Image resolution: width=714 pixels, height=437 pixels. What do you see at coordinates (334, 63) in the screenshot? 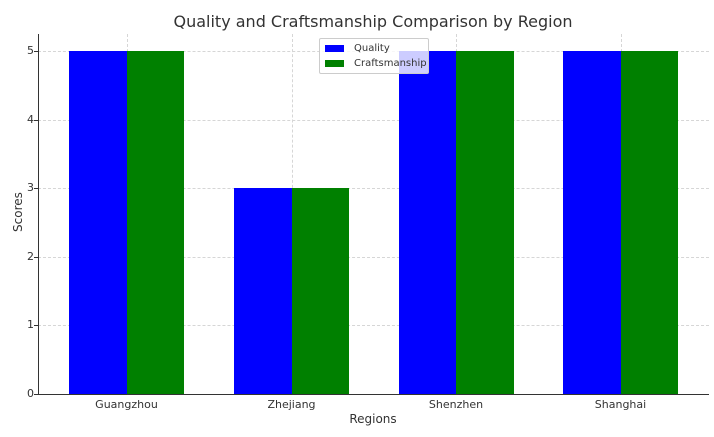
I see `legend-swatch-craftsmanship` at bounding box center [334, 63].